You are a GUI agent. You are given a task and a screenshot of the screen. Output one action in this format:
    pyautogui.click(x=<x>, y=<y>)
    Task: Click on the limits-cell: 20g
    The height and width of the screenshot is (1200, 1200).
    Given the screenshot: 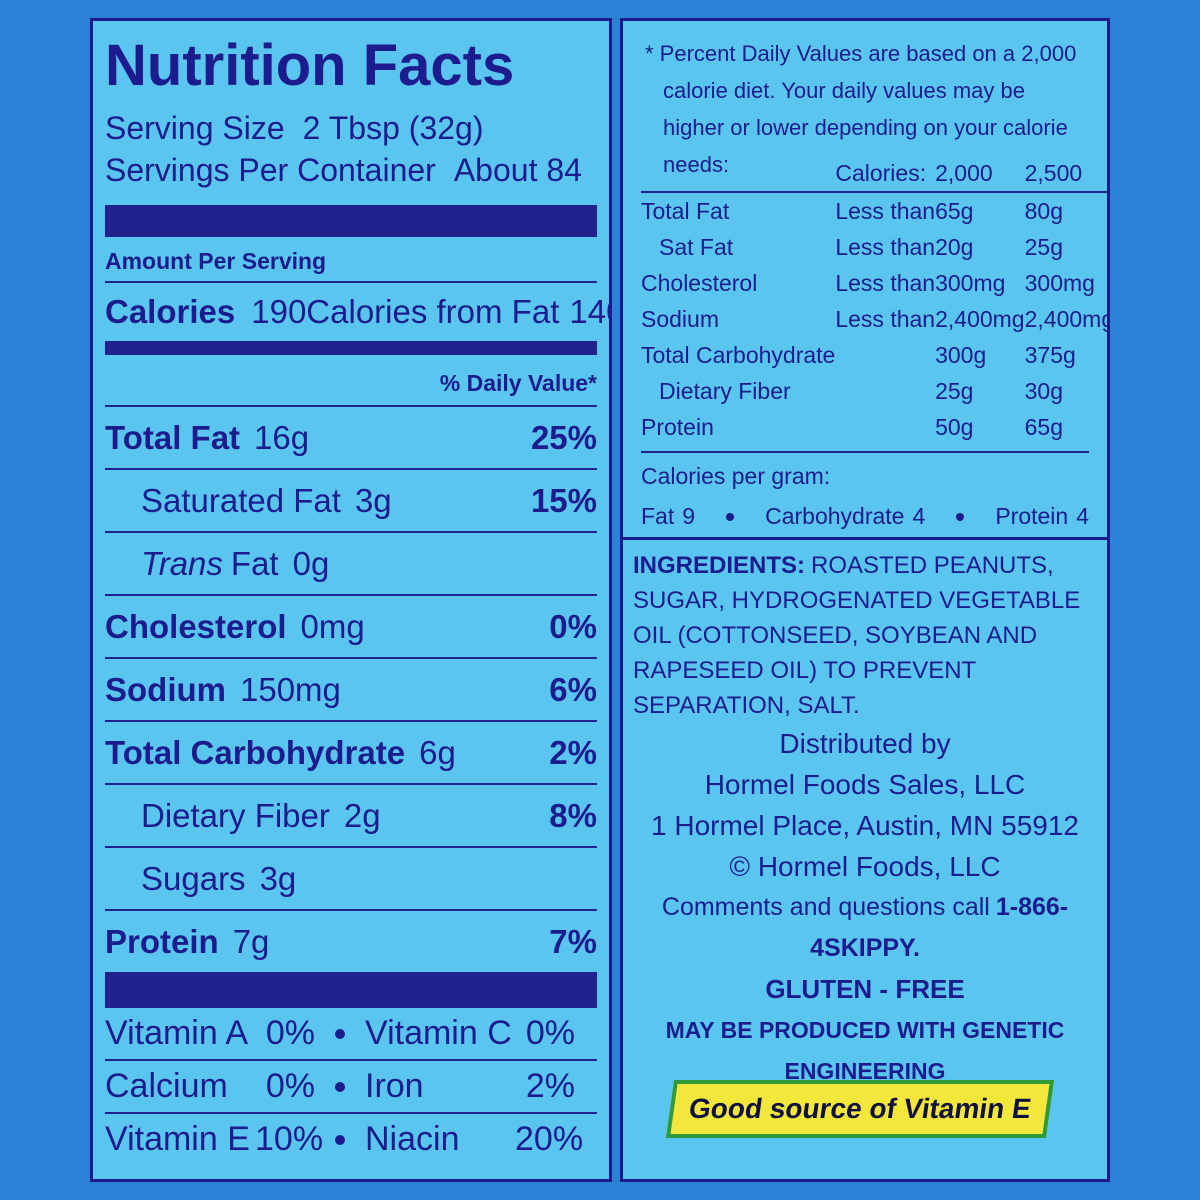 What is the action you would take?
    pyautogui.click(x=954, y=246)
    